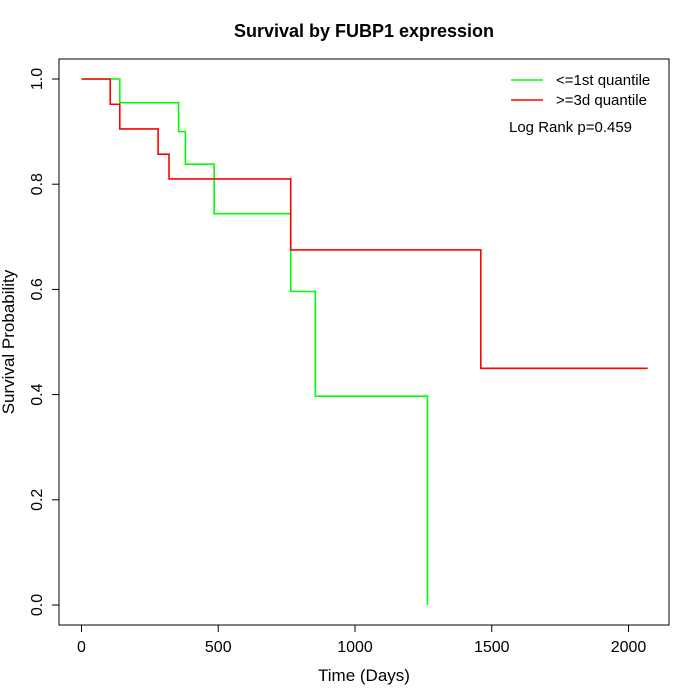  I want to click on legend: <=1st quantile >=3d quantile, so click(580, 90).